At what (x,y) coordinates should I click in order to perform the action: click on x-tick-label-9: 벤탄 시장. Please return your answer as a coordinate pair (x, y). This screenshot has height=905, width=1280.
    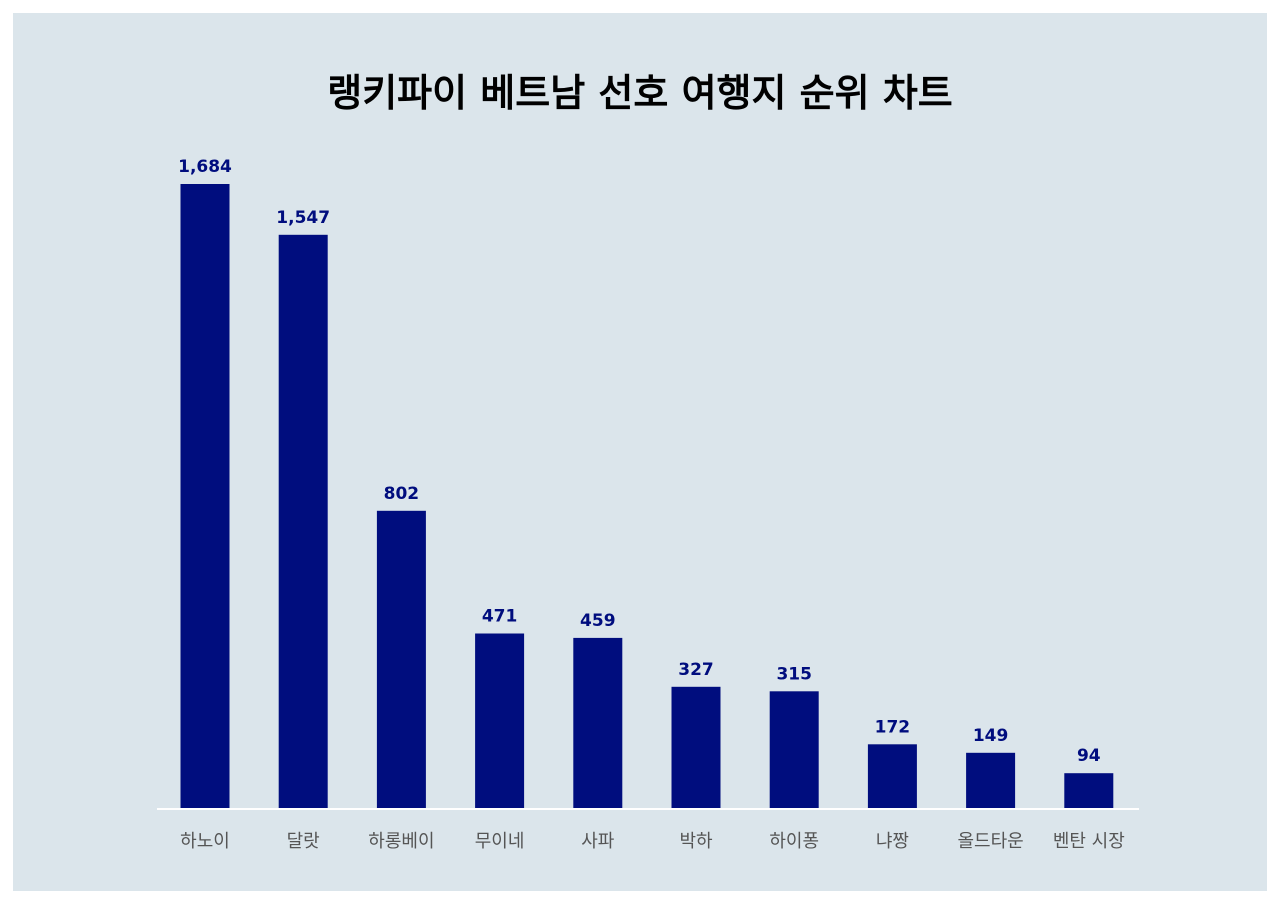
    Looking at the image, I should click on (1089, 841).